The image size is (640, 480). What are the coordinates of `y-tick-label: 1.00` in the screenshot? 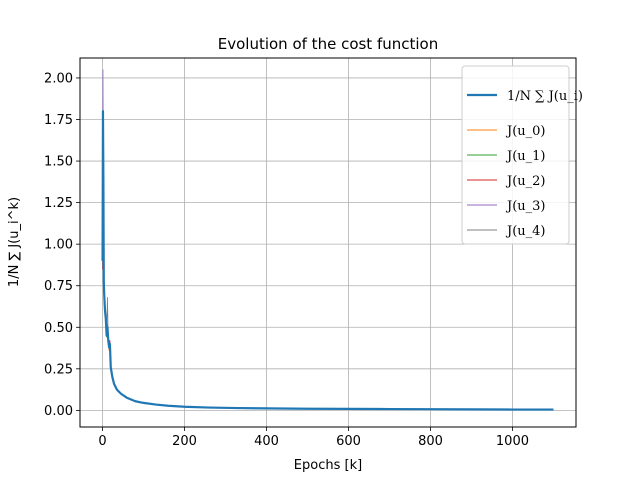 It's located at (58, 245).